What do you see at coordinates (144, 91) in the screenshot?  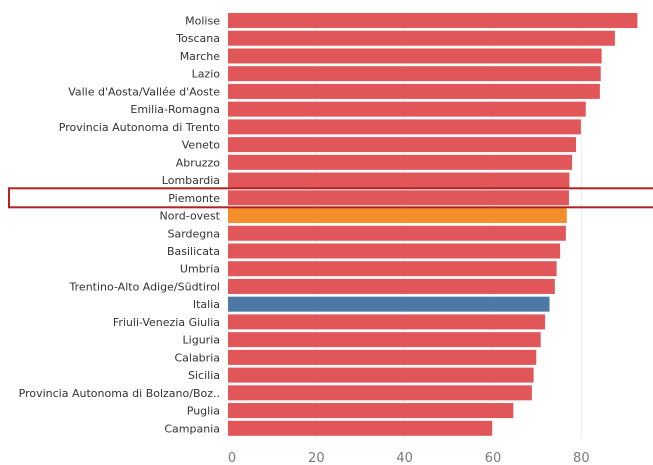 I see `category-label-valle-d-aosta-vallee-d-aoste: Valle d'Aosta/Vallée d'Aoste` at bounding box center [144, 91].